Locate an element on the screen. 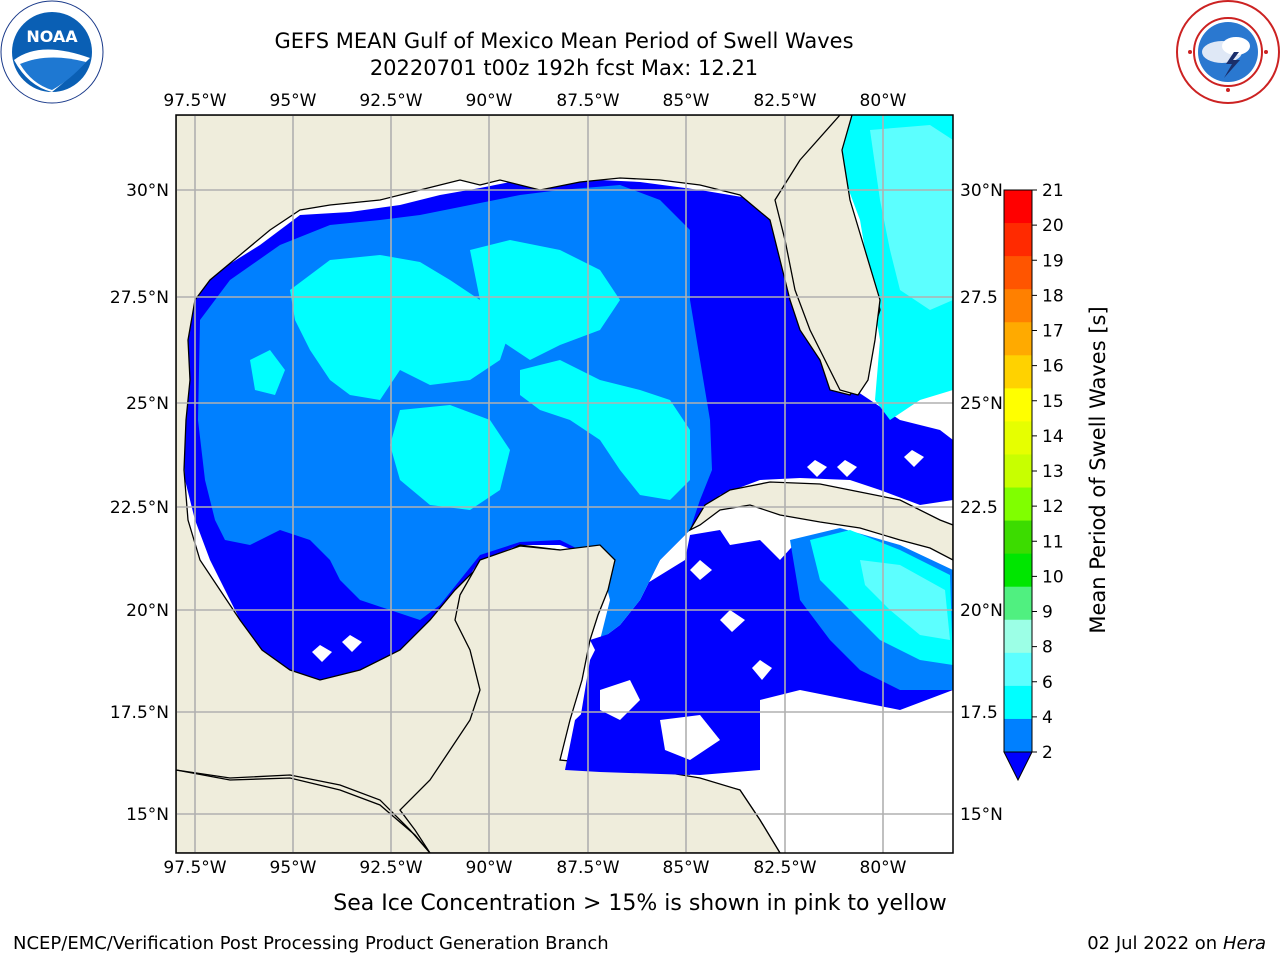 Image resolution: width=1280 pixels, height=960 pixels. chart-subtitle: 20220701 t00z 192h fcst Max: 12.21 is located at coordinates (564, 68).